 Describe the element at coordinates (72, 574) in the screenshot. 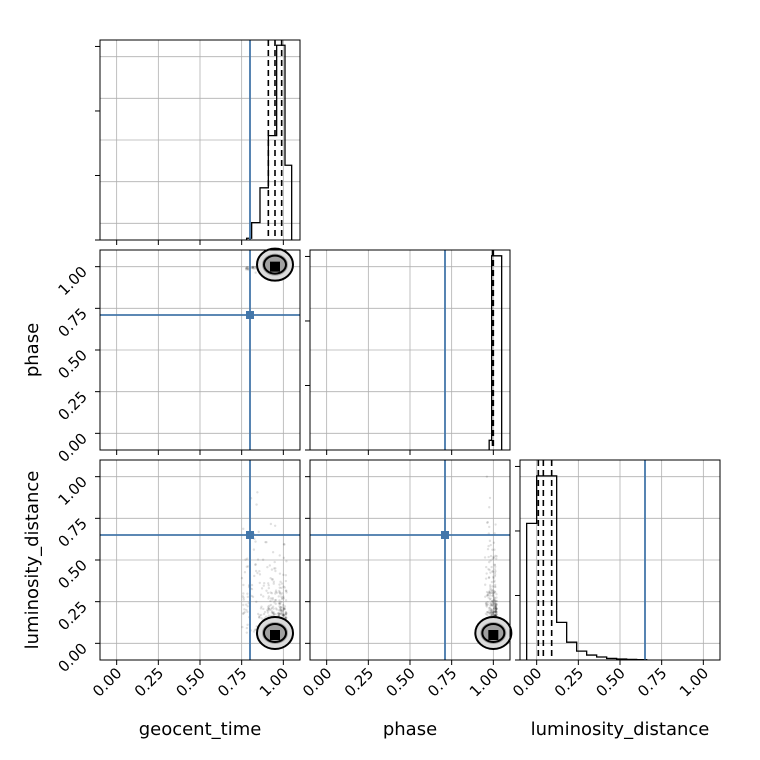

I see `y-tick-label: 0.50` at that location.